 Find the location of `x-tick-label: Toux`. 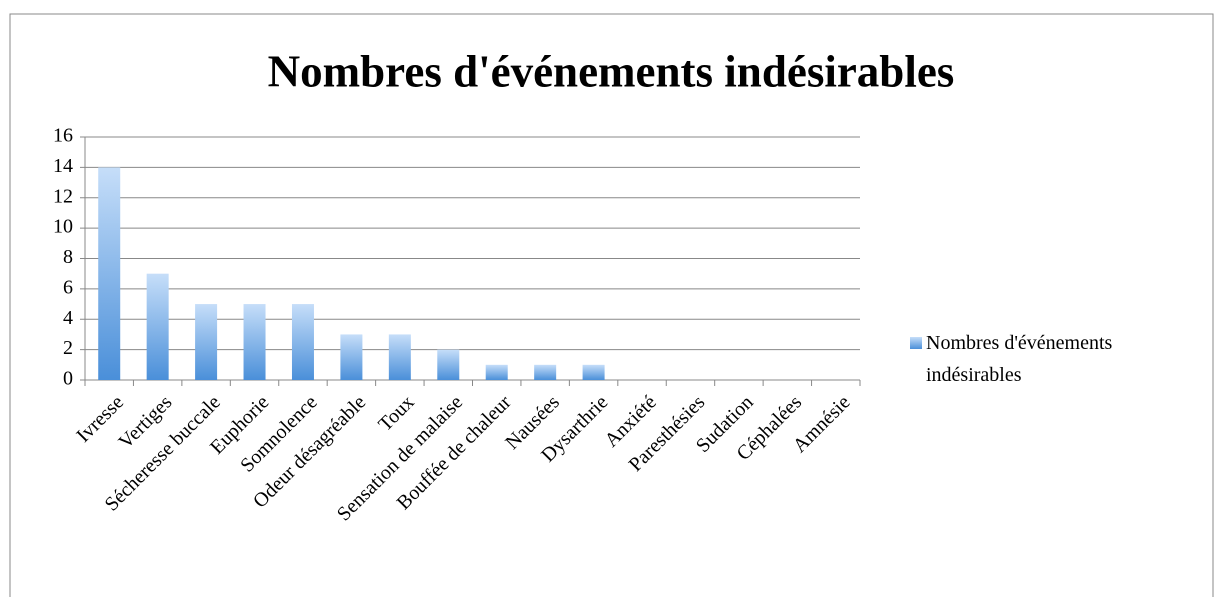

x-tick-label: Toux is located at coordinates (396, 413).